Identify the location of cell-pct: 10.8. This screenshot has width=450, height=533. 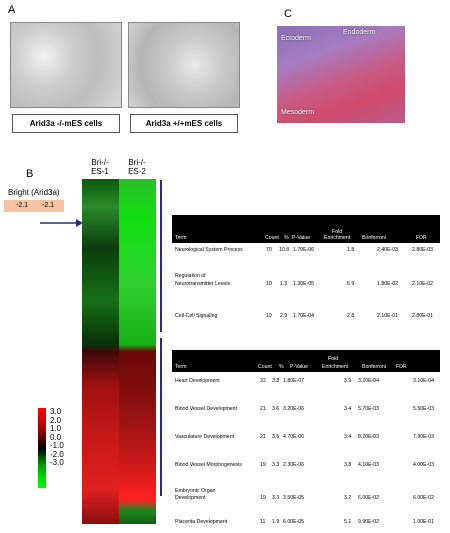
(284, 250).